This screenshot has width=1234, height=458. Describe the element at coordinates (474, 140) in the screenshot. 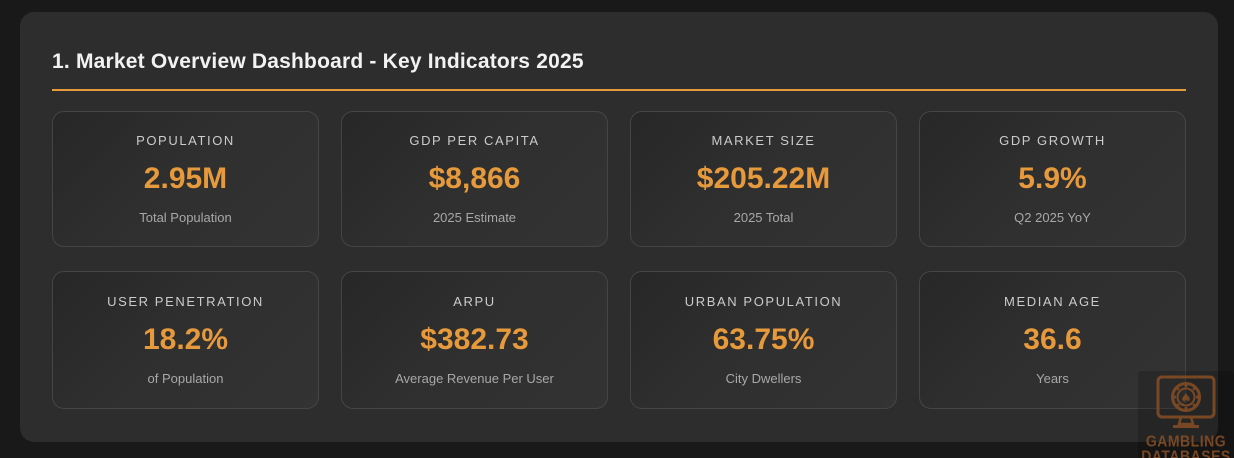

I see `kpi-label: GDP PER CAPITA` at that location.